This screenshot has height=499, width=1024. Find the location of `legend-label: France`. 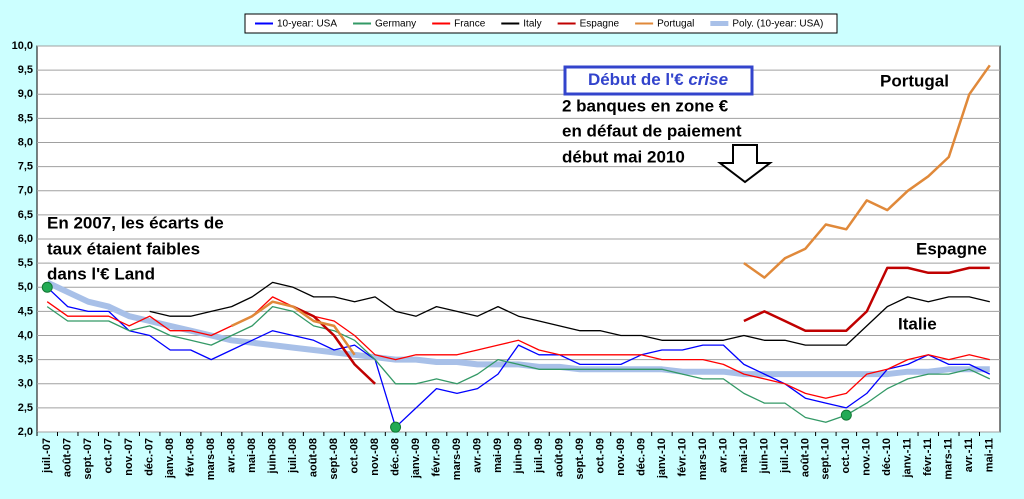

legend-label: France is located at coordinates (470, 24).